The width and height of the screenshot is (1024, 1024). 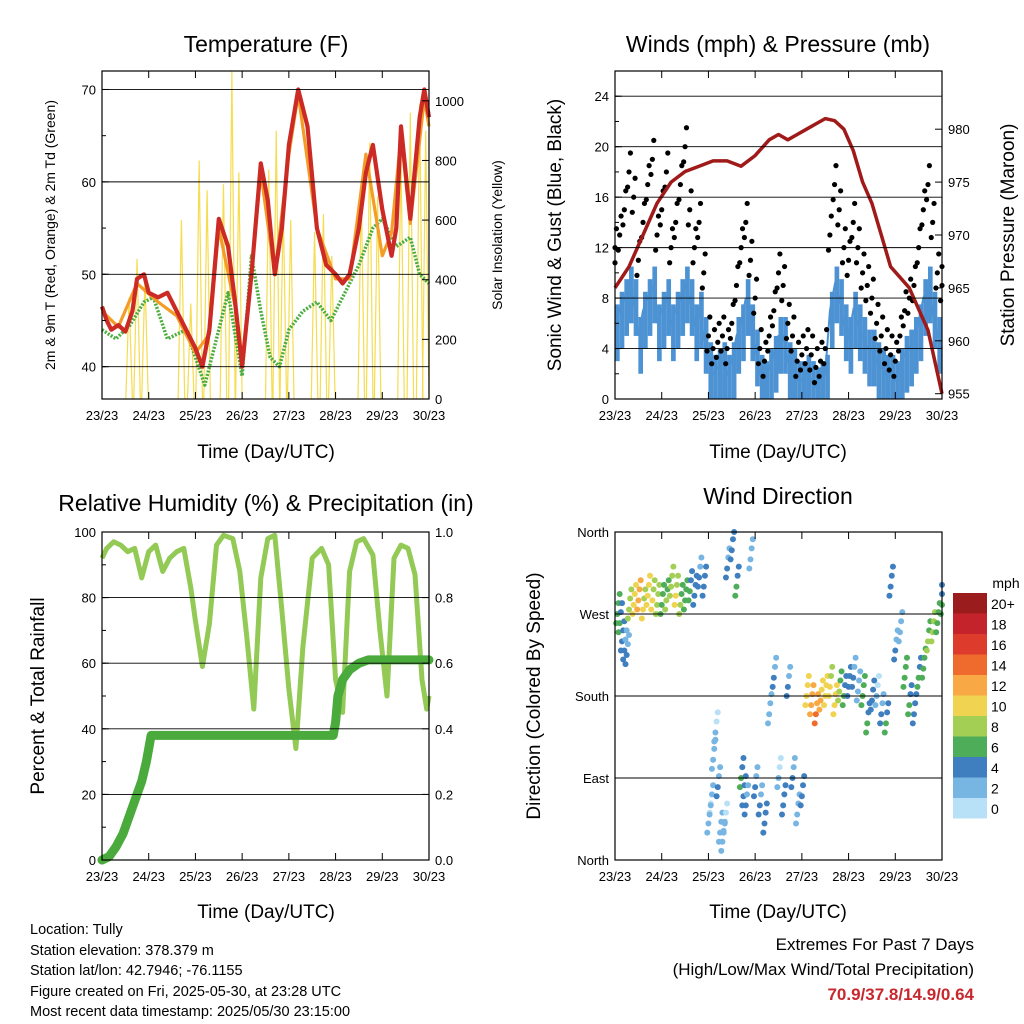 What do you see at coordinates (615, 876) in the screenshot?
I see `xtick-label: 23/23` at bounding box center [615, 876].